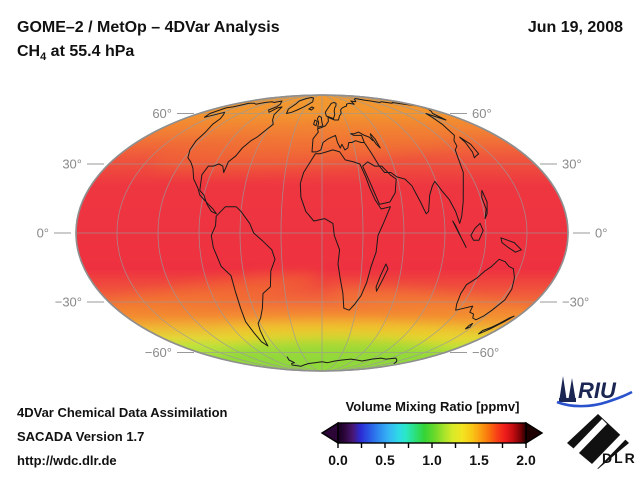  I want to click on page-title: GOME–2 / MetOp – 4DVar Analysis, so click(148, 27).